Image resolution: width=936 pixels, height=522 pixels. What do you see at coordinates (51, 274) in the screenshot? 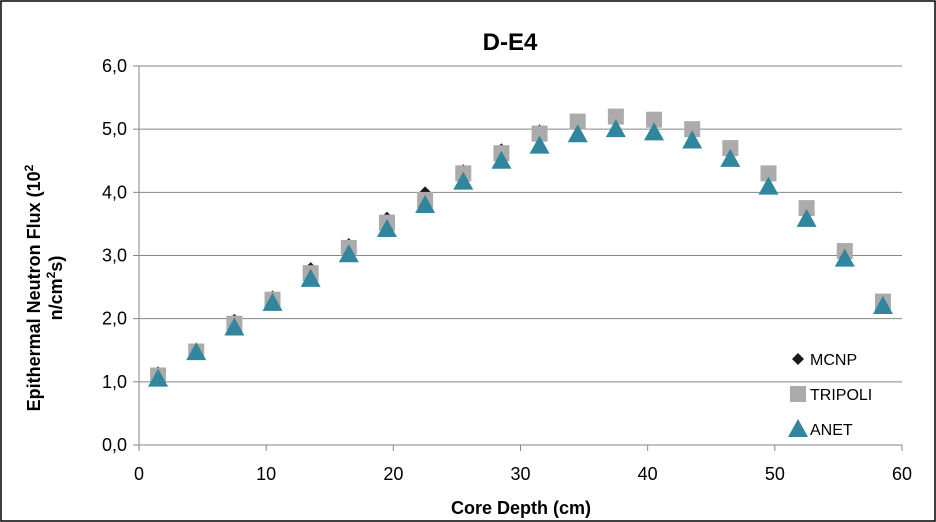
I see `y-axis-title-sup2: 2` at bounding box center [51, 274].